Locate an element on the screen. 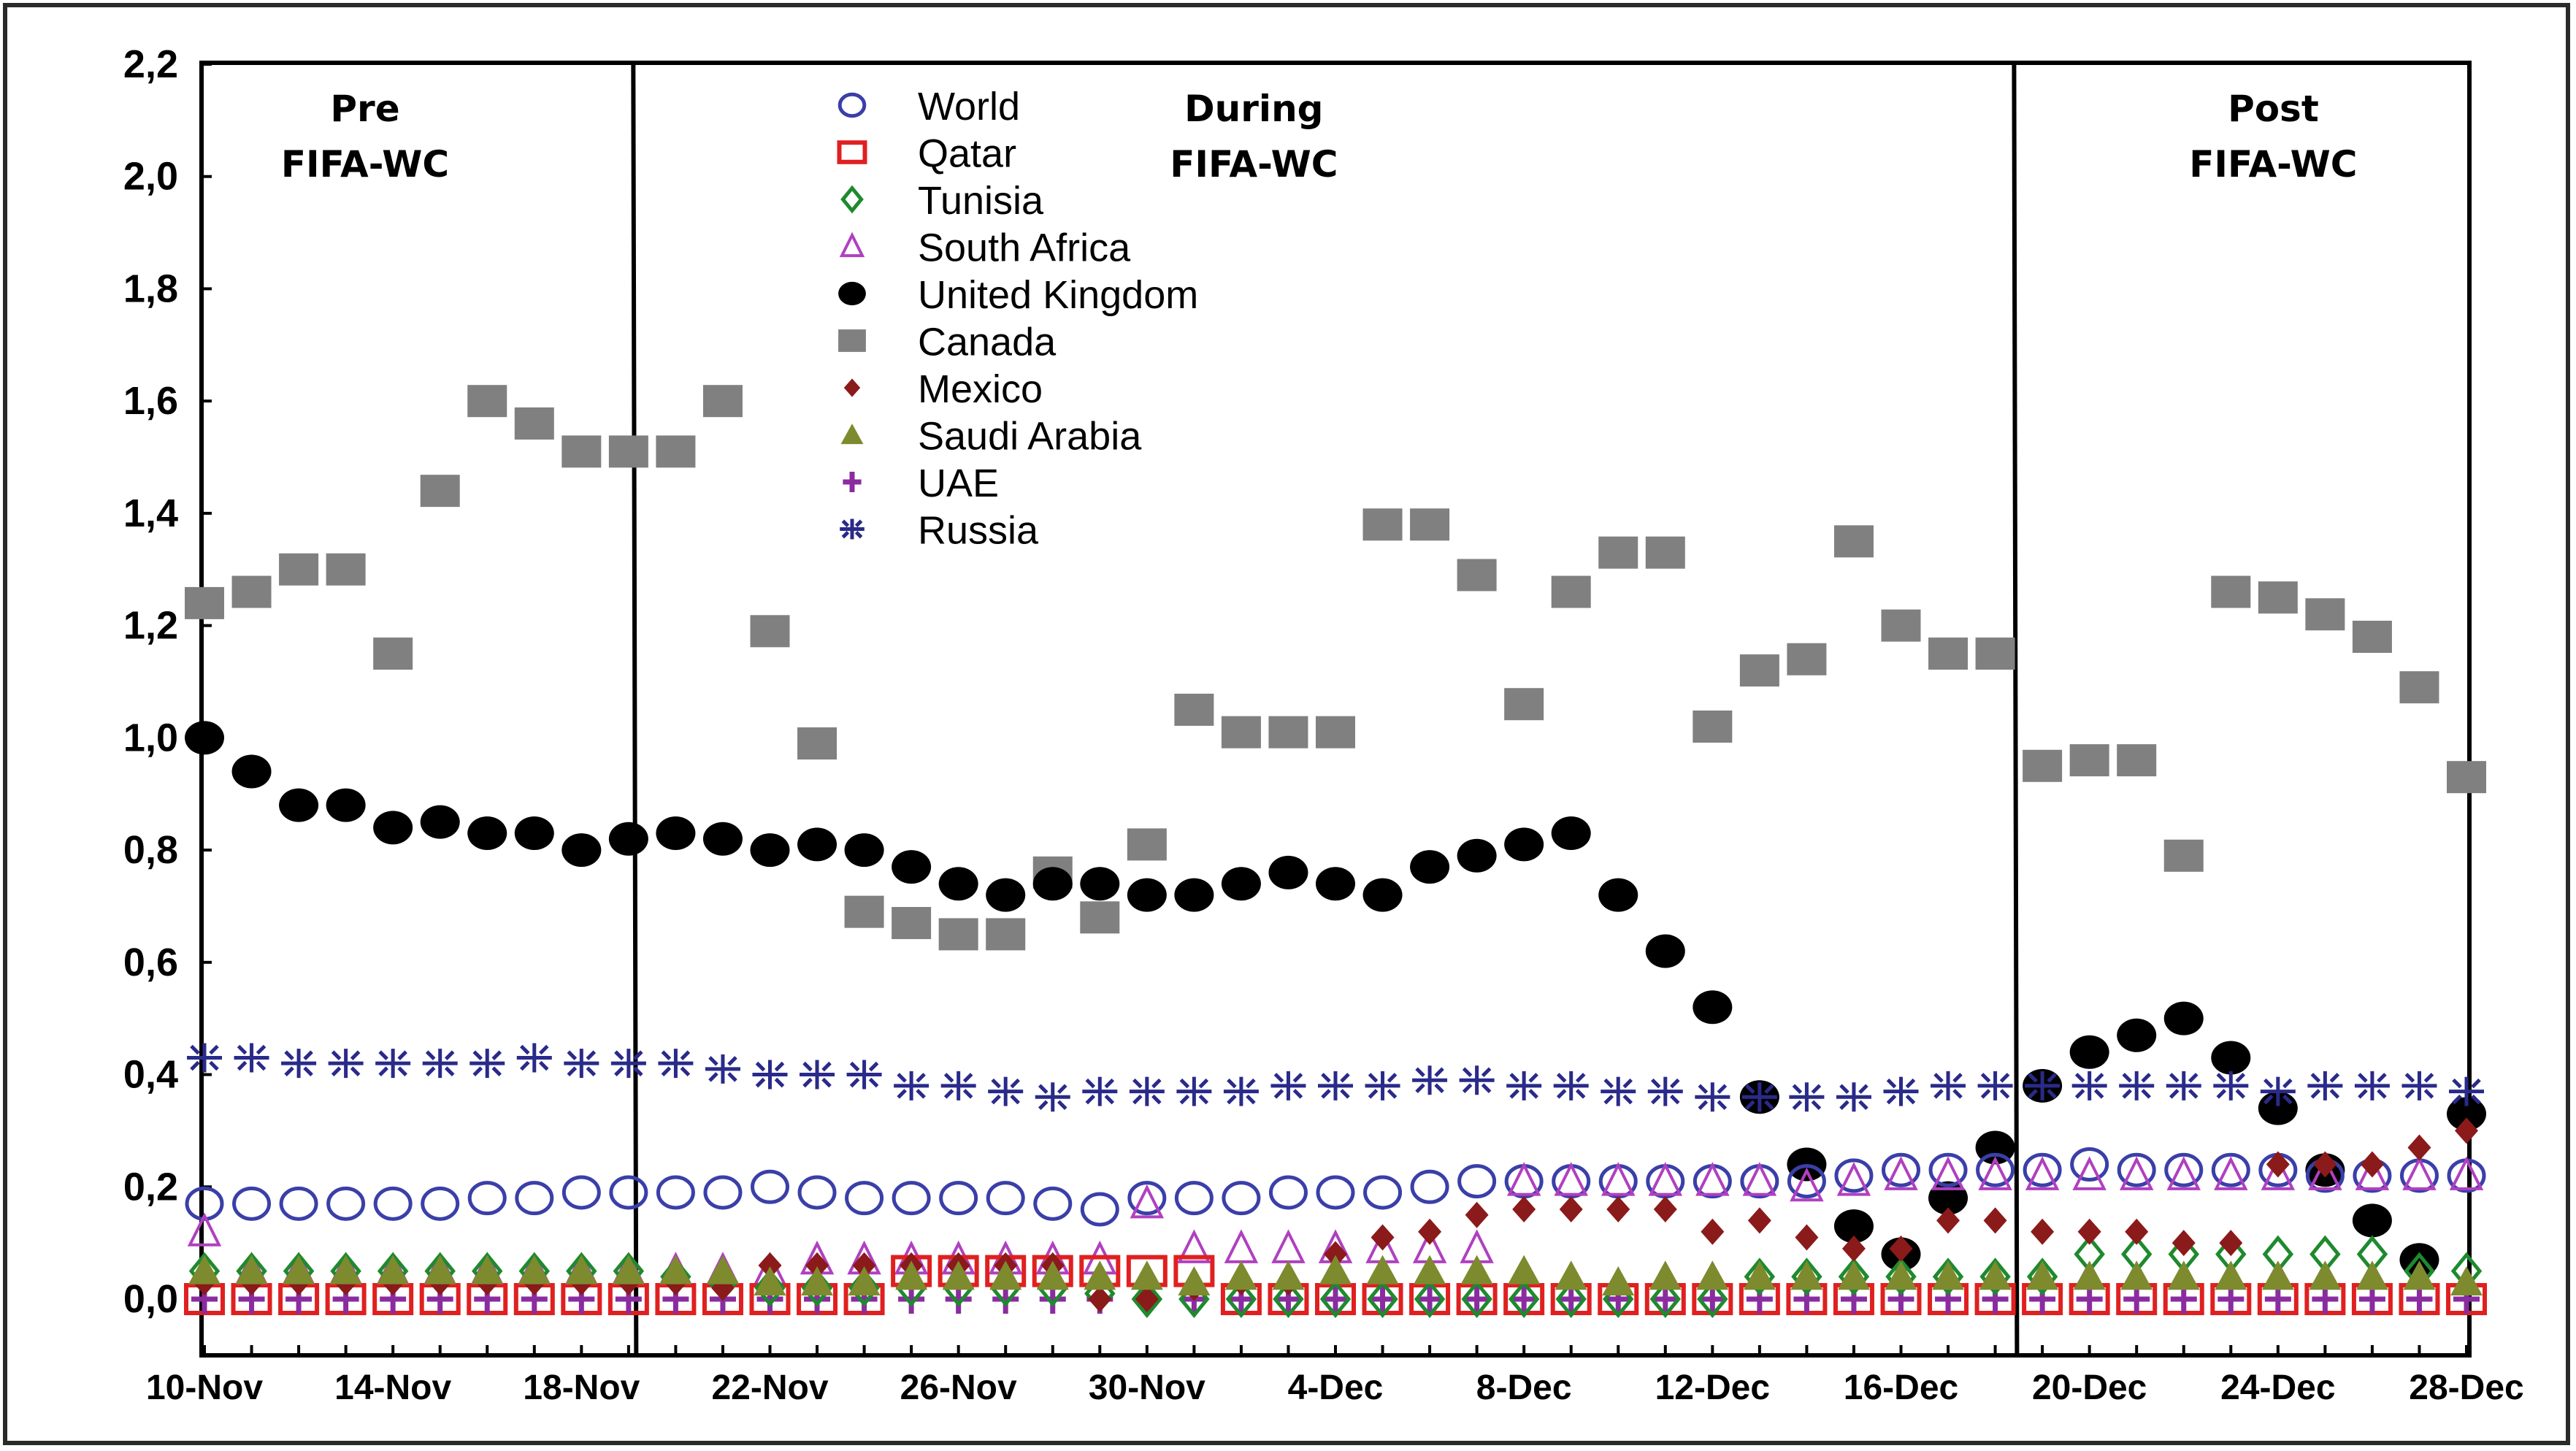 The image size is (2576, 1451). legend-item: Canada is located at coordinates (947, 343).